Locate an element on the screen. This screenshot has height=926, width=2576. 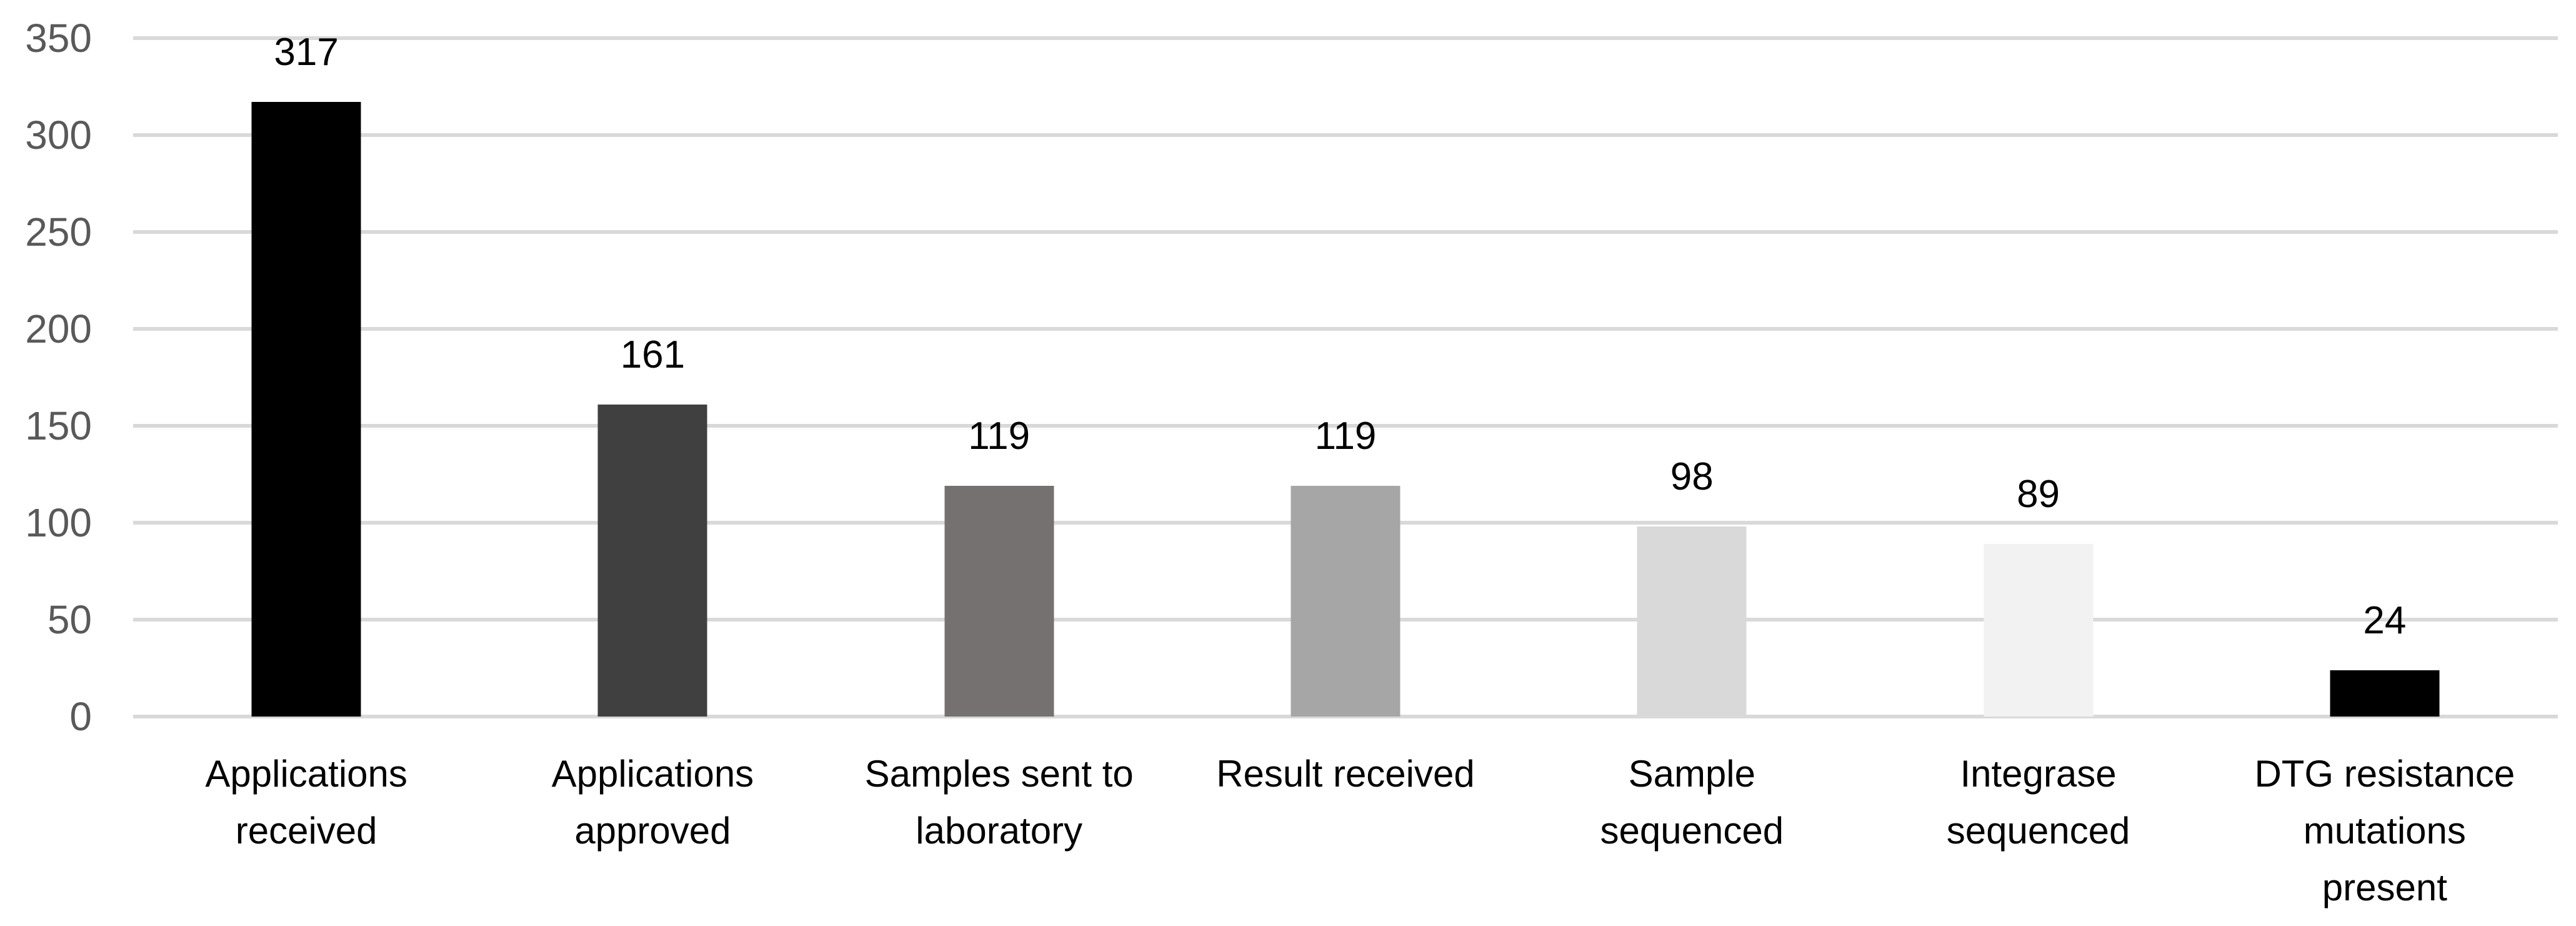
bar-value-label: 317 is located at coordinates (306, 52).